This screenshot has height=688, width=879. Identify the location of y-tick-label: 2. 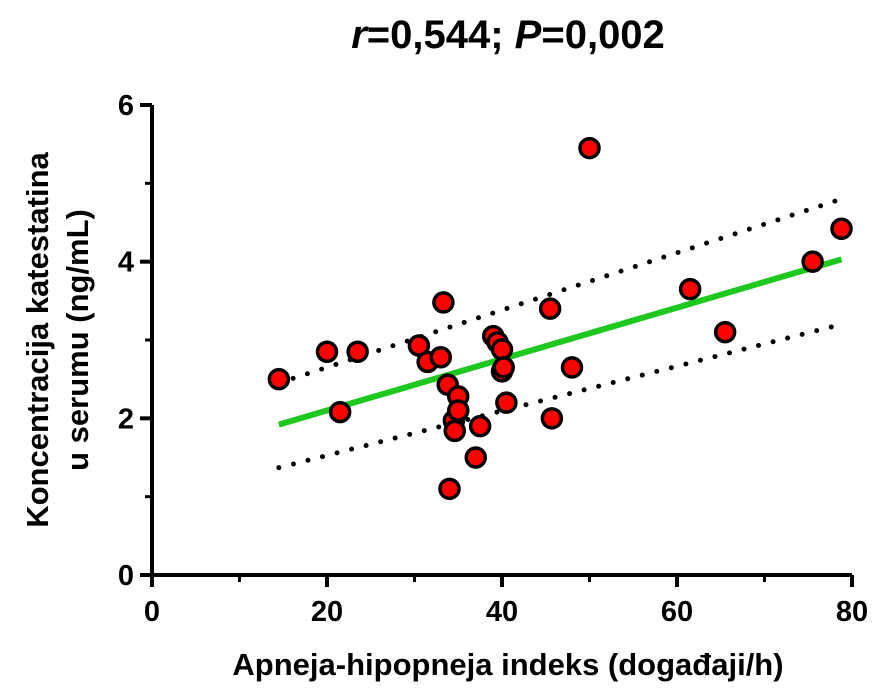
(126, 419).